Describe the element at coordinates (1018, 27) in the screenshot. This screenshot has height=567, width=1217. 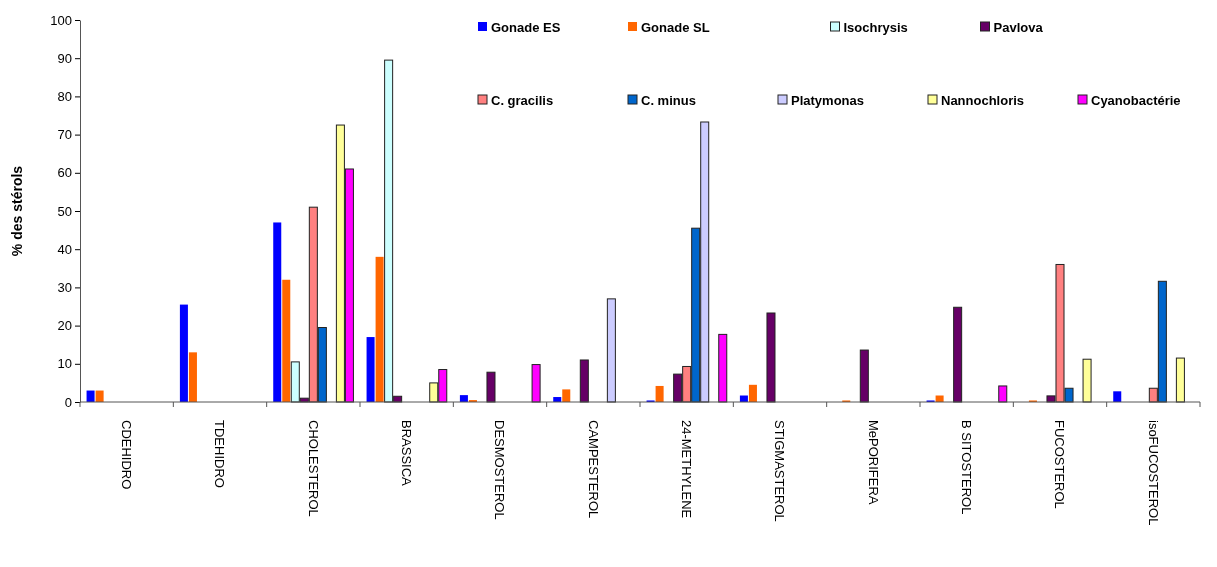
I see `legend-label: Pavlova` at that location.